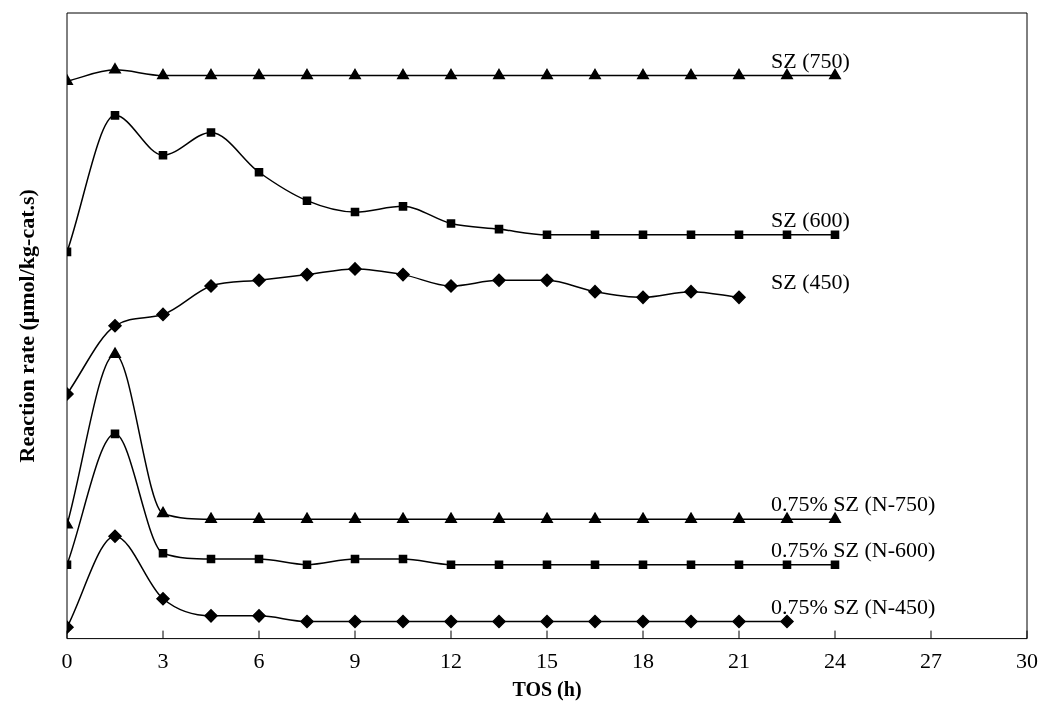  I want to click on series-label: 0.75% SZ (N-450), so click(853, 606).